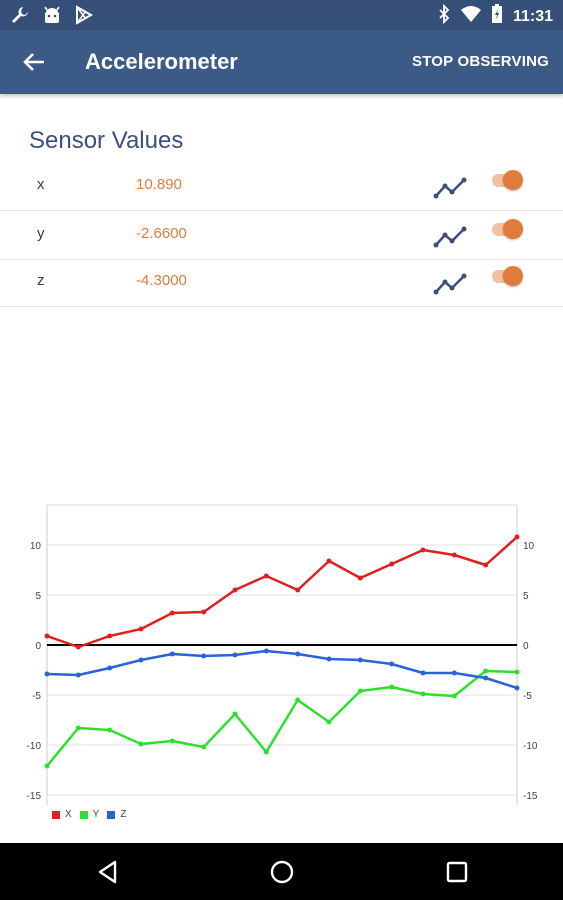 This screenshot has width=563, height=900. What do you see at coordinates (282, 669) in the screenshot?
I see `series-line-z` at bounding box center [282, 669].